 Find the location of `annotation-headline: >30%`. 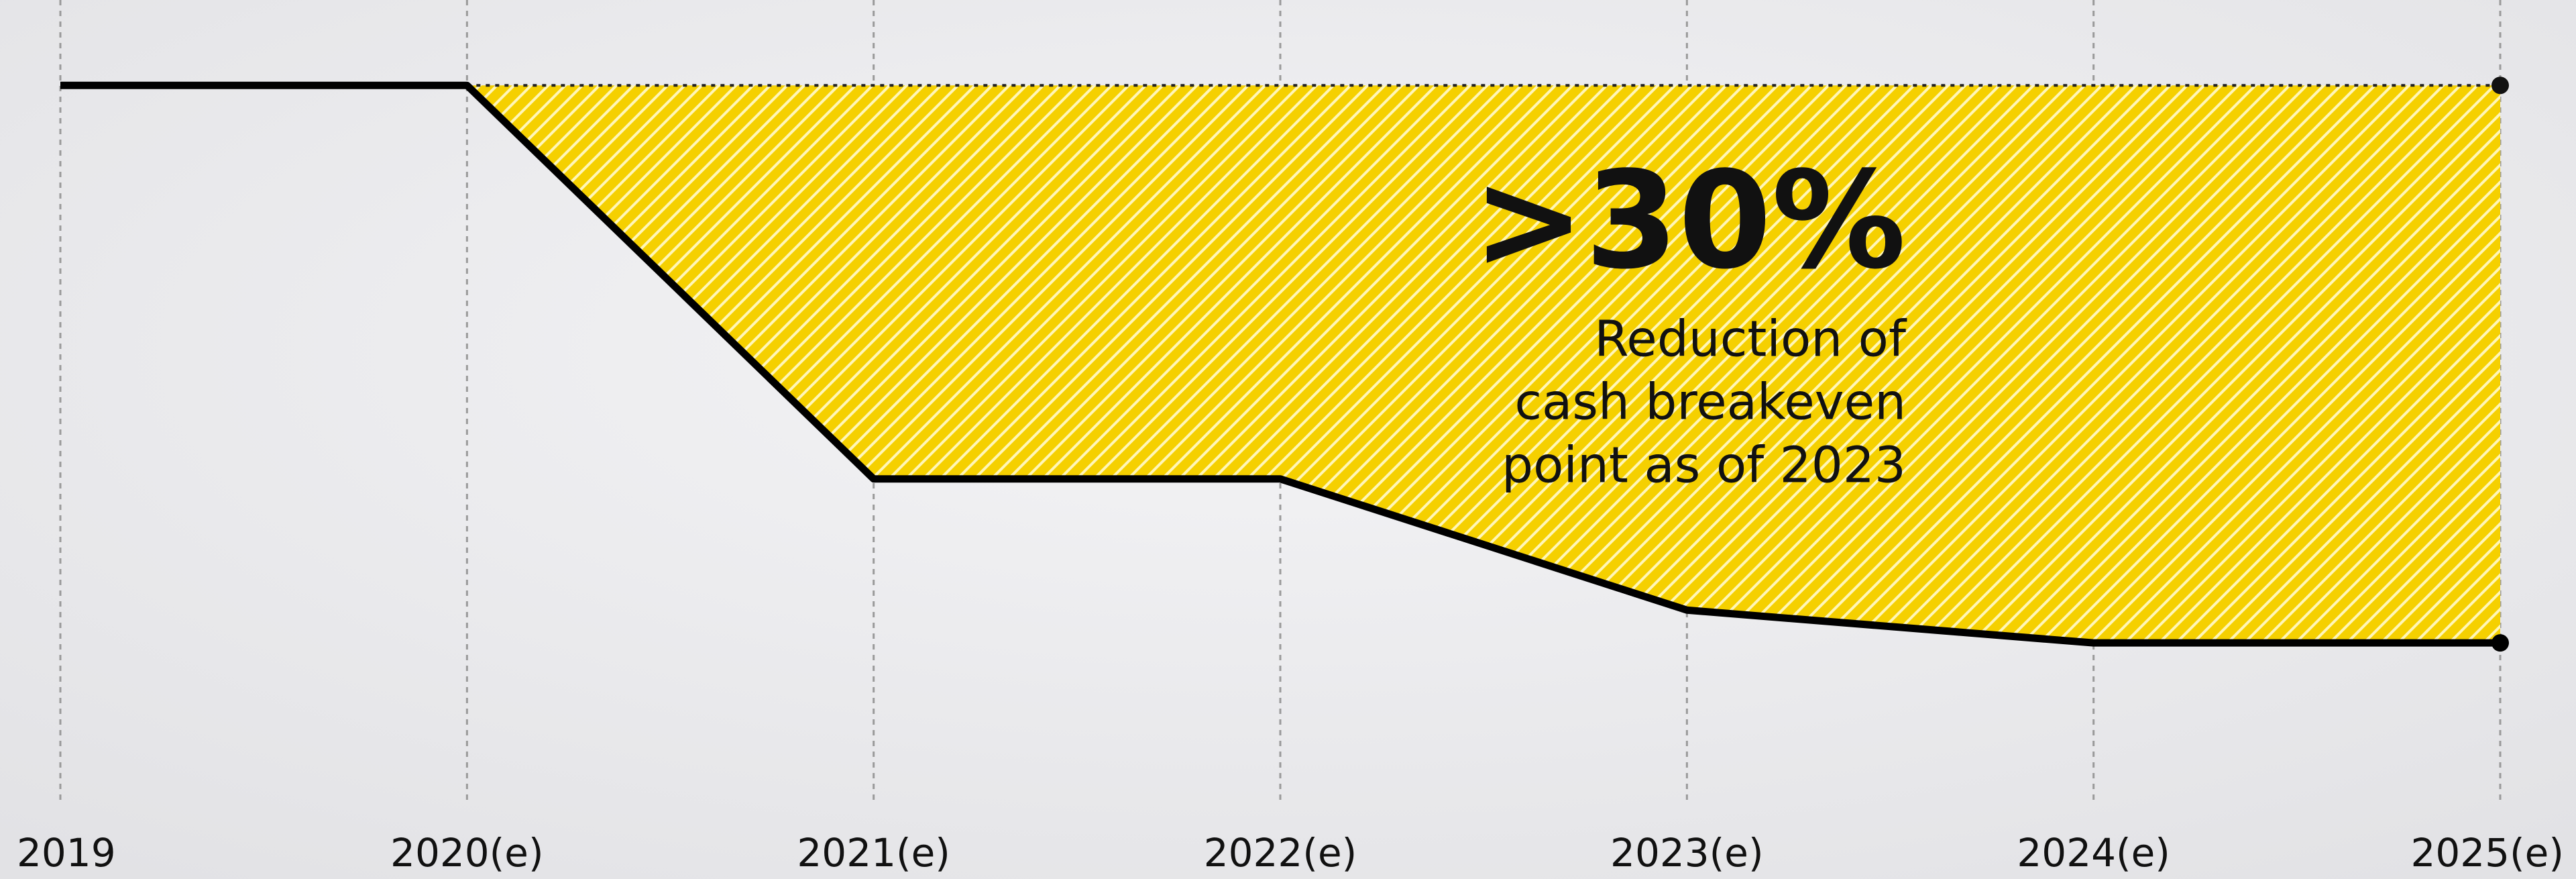

annotation-headline: >30% is located at coordinates (1689, 221).